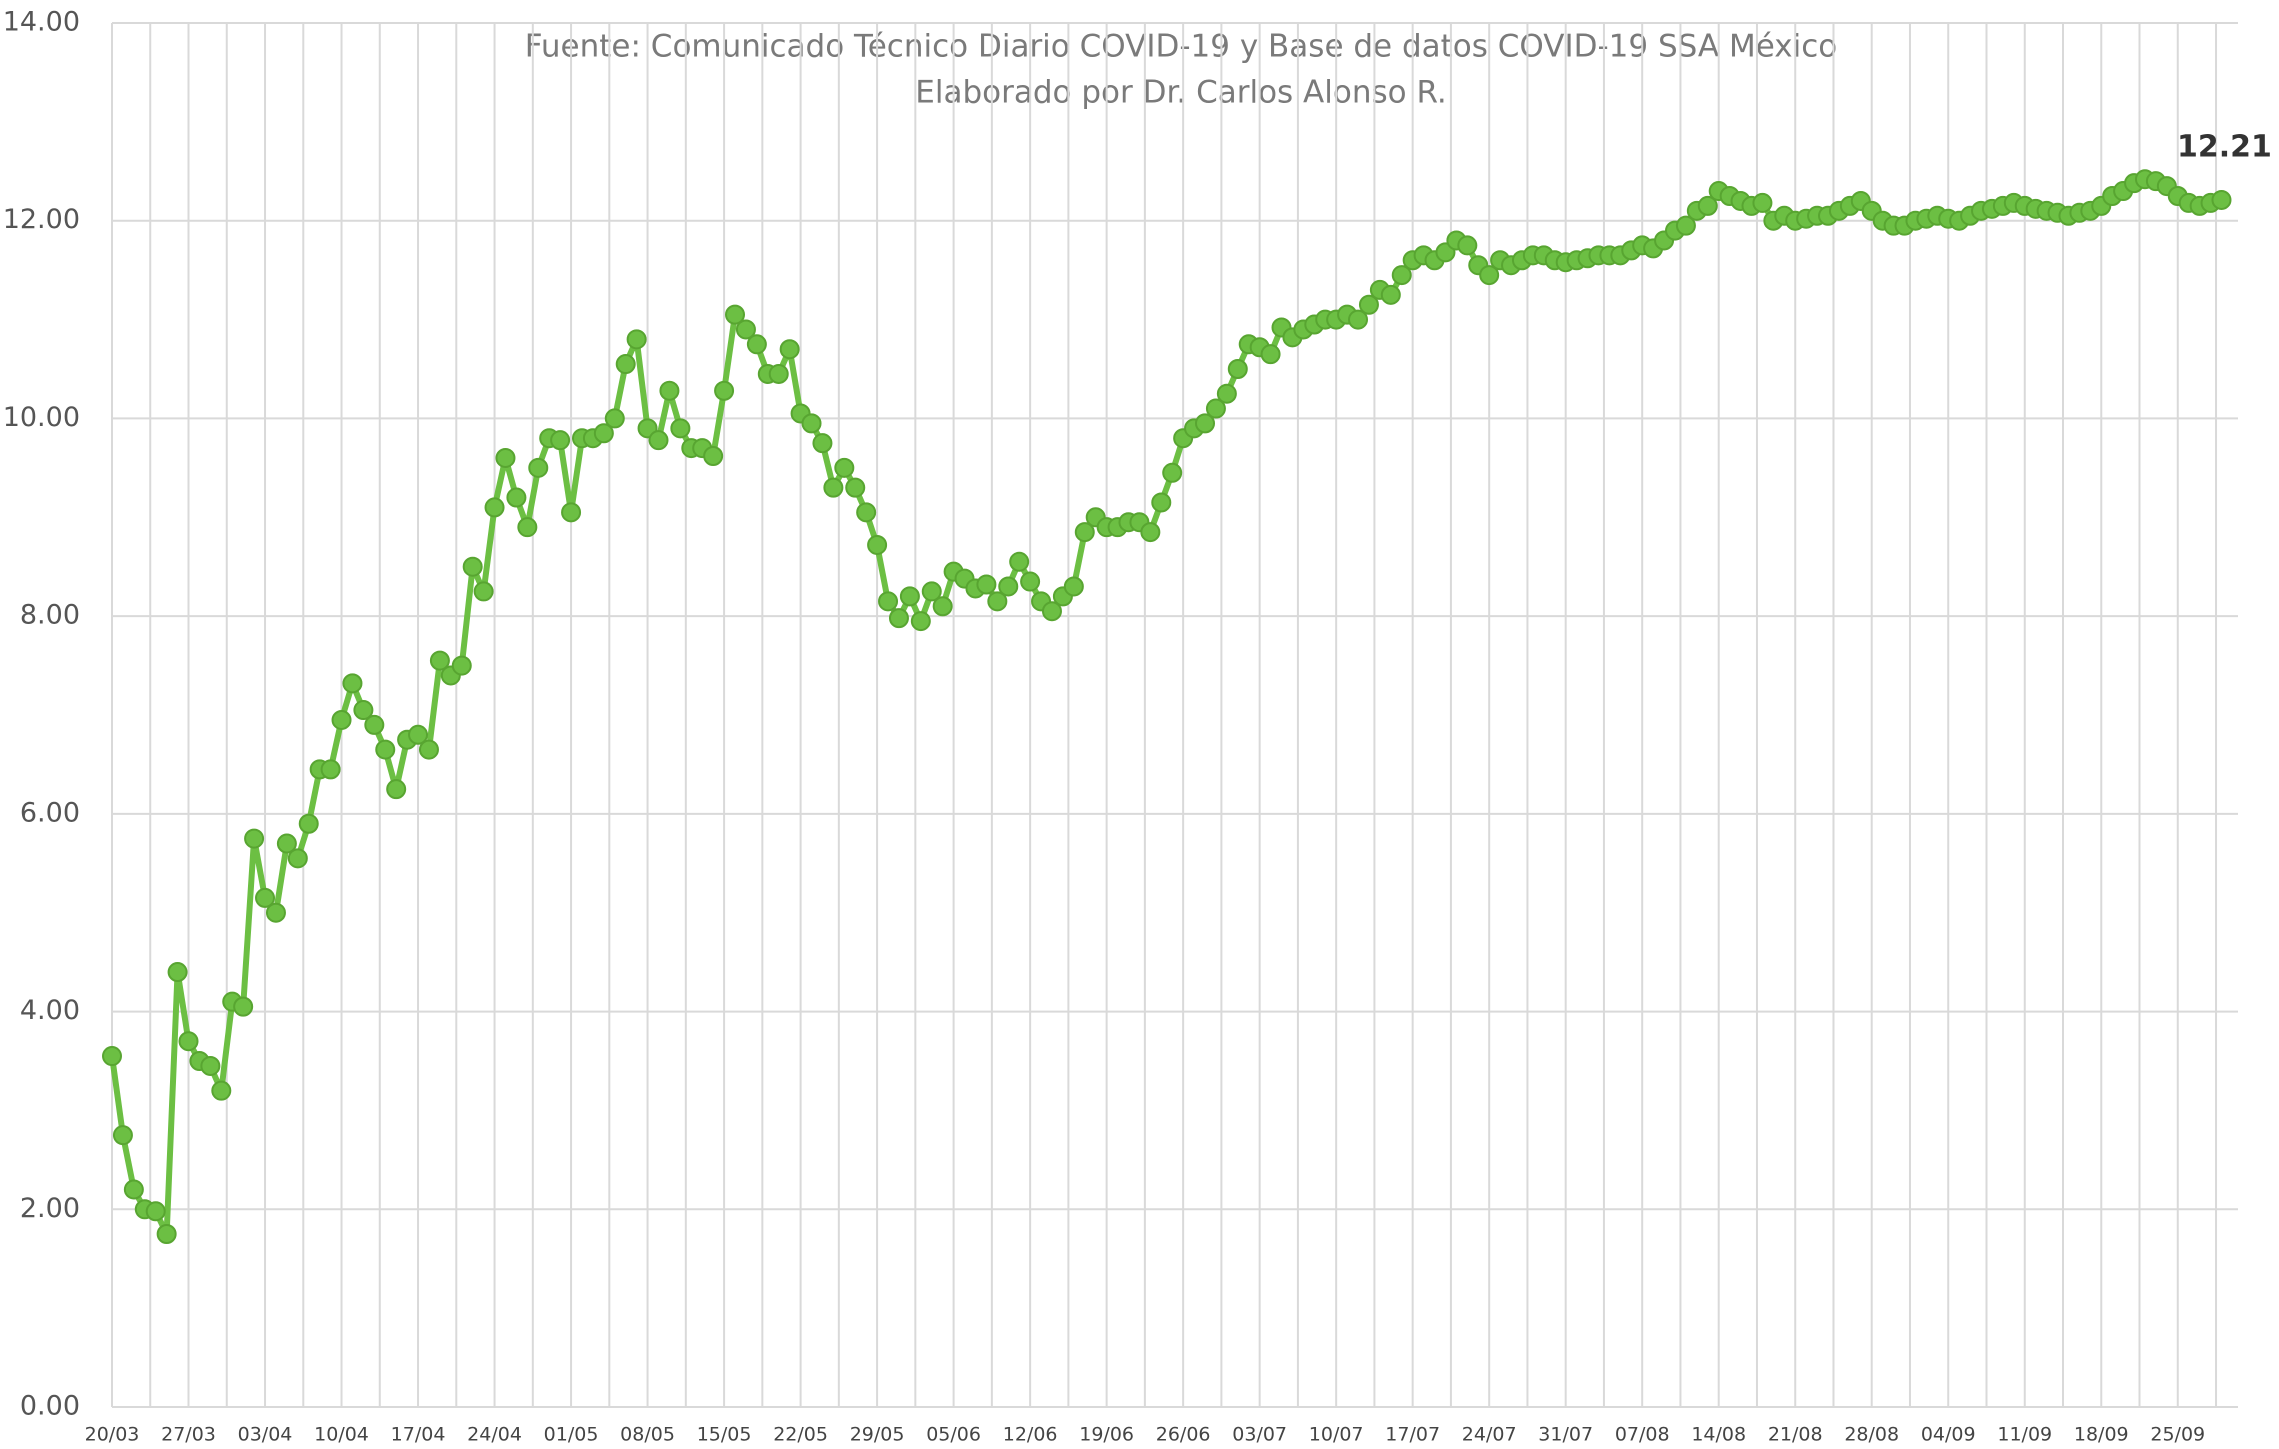 Image resolution: width=2279 pixels, height=1449 pixels. What do you see at coordinates (2177, 1435) in the screenshot?
I see `x-tick-label: 25/09` at bounding box center [2177, 1435].